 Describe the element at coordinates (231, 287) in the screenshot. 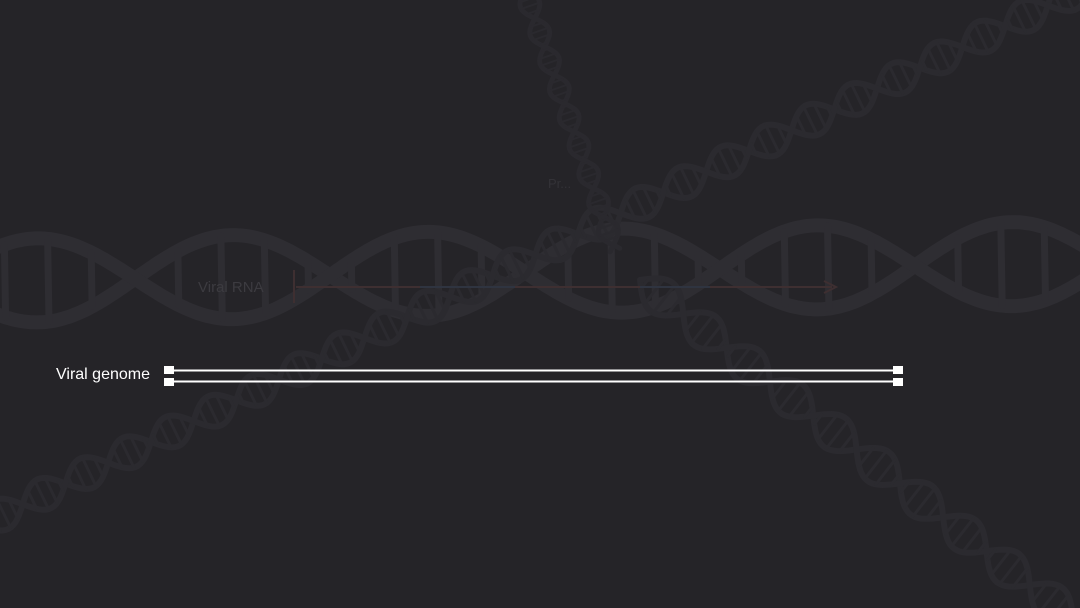

I see `faded-viral-rna-label: Viral RNA` at that location.